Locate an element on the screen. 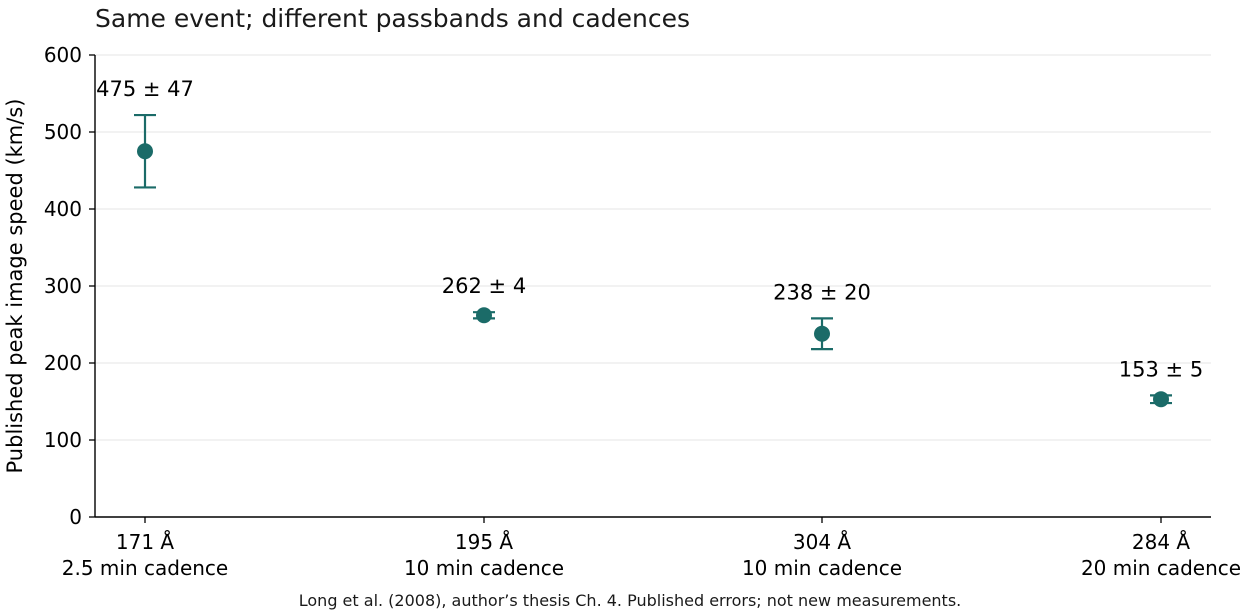  data-label: 238 ± 20 is located at coordinates (822, 292).